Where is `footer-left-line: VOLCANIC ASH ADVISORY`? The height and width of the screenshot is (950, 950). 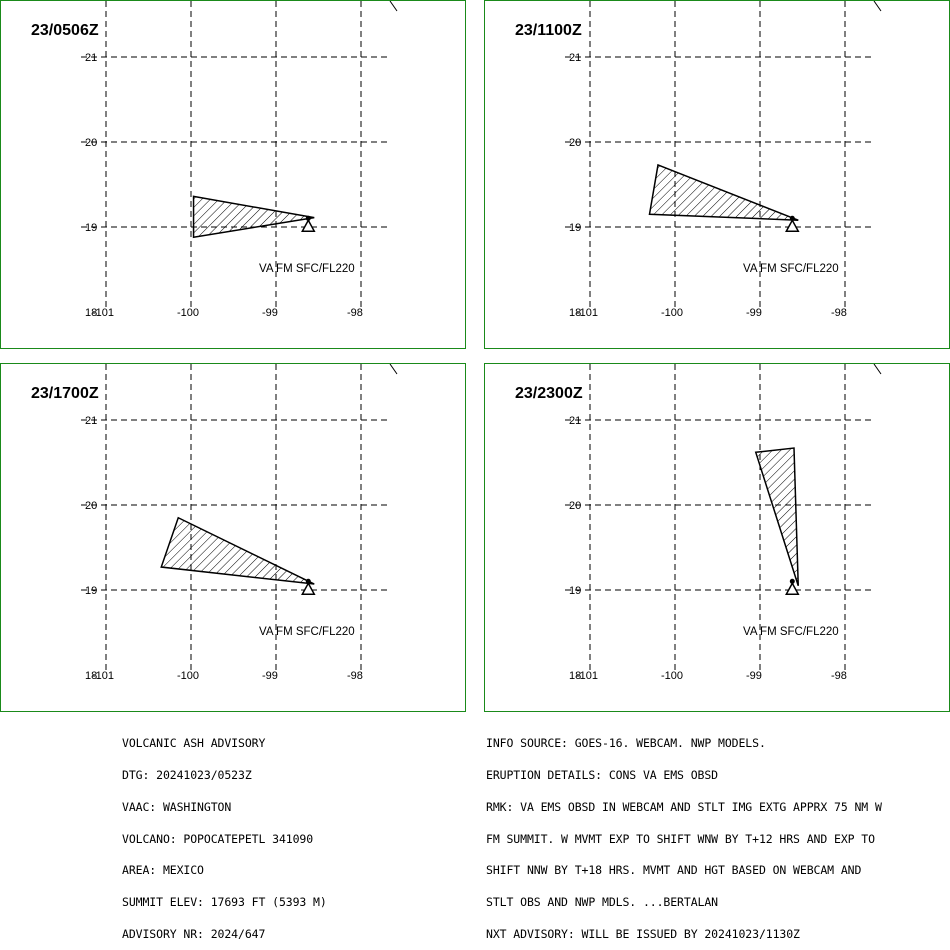 footer-left-line: VOLCANIC ASH ADVISORY is located at coordinates (194, 743).